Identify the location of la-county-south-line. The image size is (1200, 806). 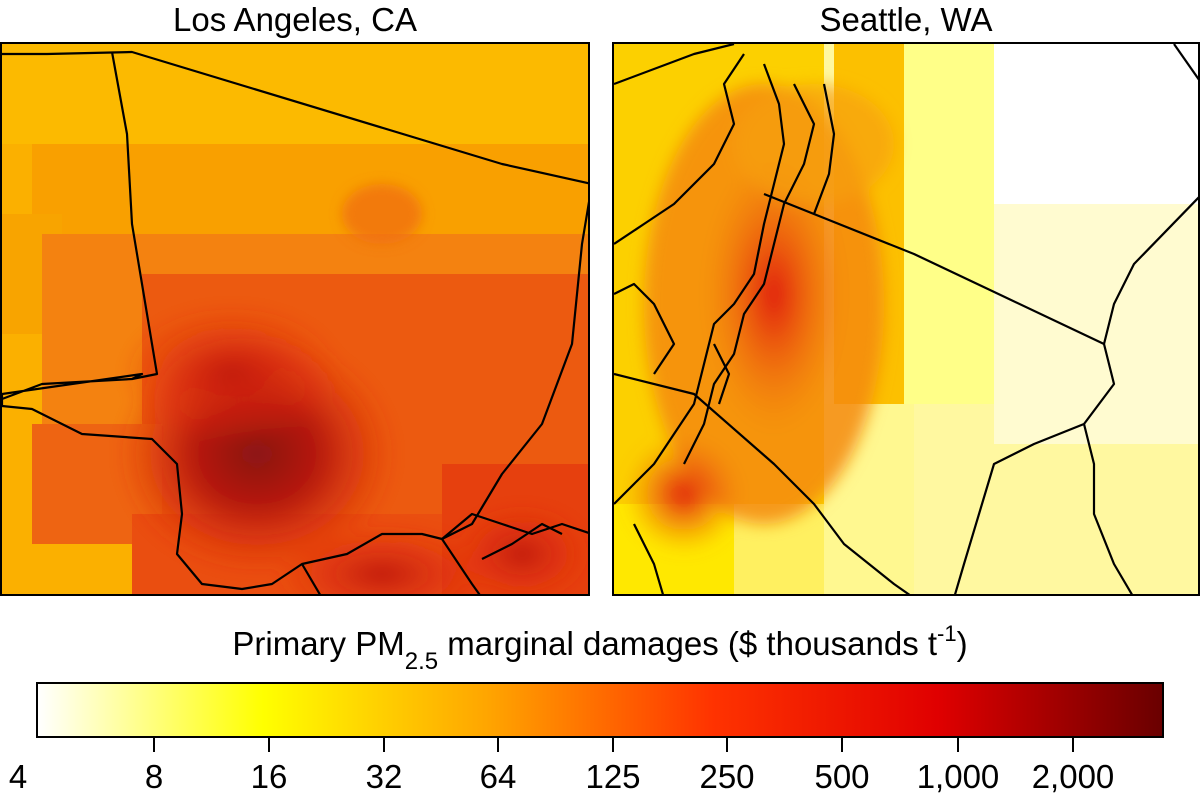
(311, 578).